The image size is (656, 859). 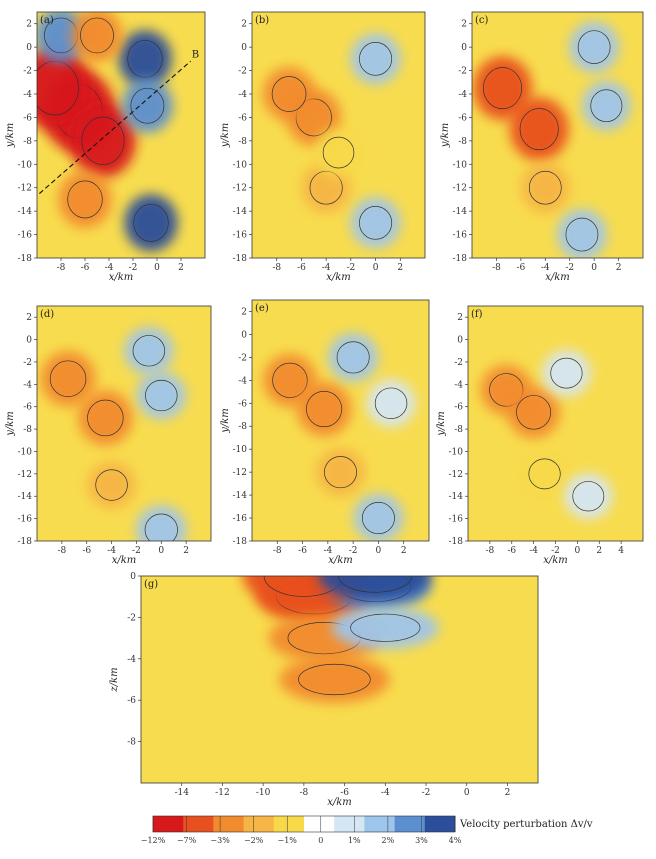 I want to click on x-tick-d-1: -6, so click(x=86, y=551).